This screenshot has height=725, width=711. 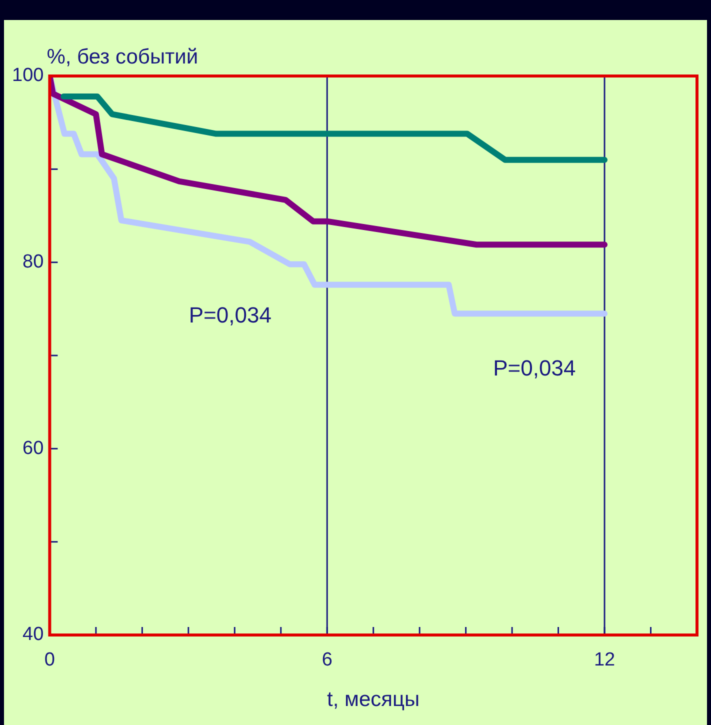 I want to click on x-tick-label: 12, so click(x=605, y=660).